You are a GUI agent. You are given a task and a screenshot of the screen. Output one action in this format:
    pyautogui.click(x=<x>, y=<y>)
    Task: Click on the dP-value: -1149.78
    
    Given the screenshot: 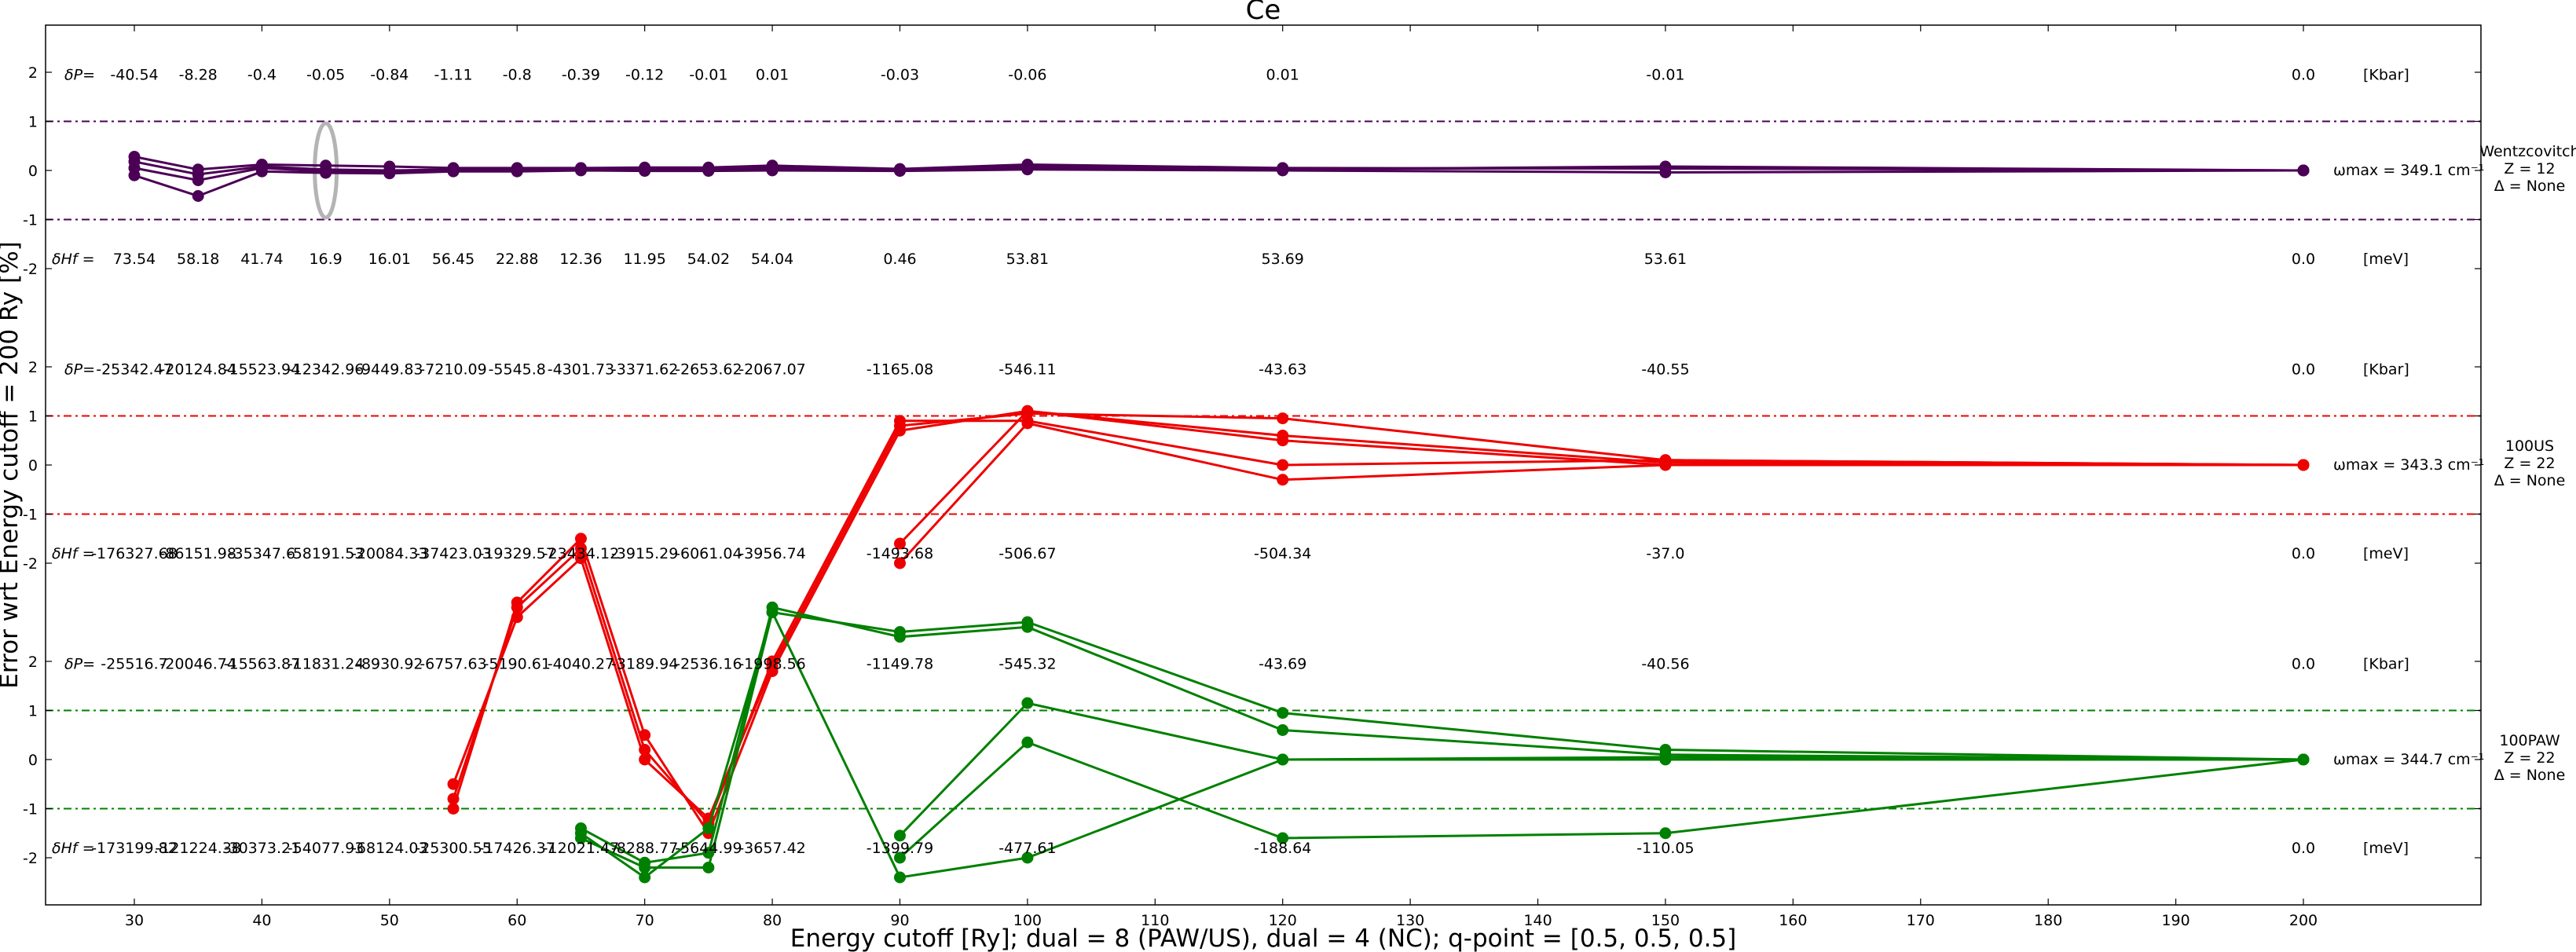 What is the action you would take?
    pyautogui.click(x=900, y=663)
    